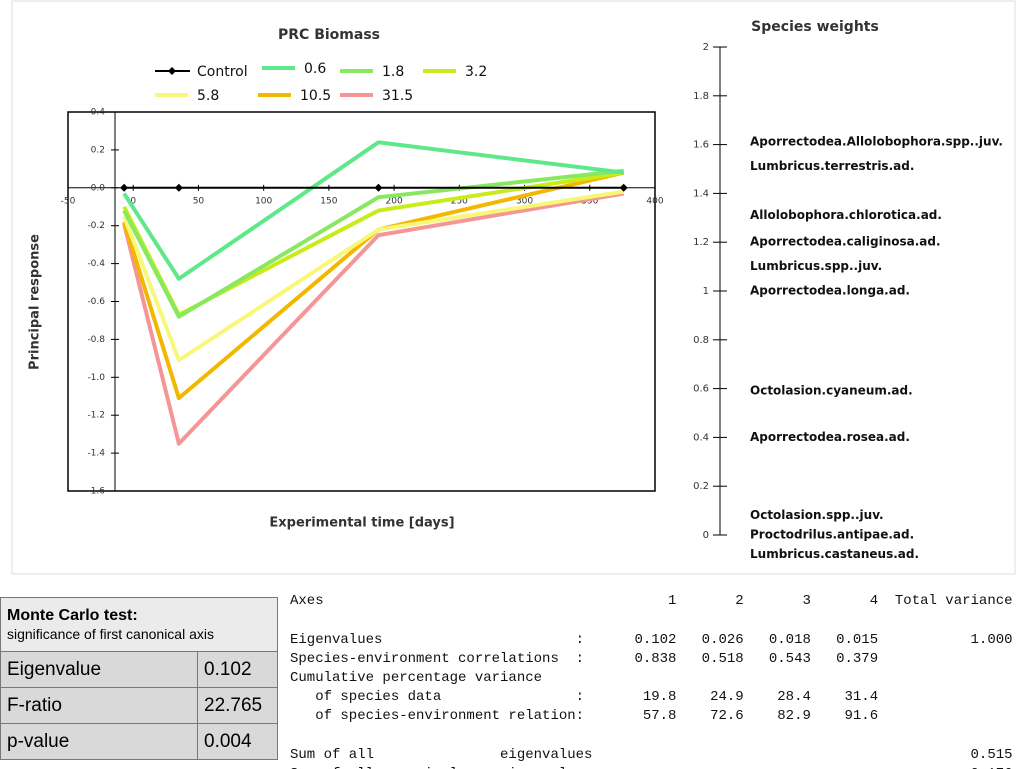  What do you see at coordinates (315, 69) in the screenshot?
I see `legend-label: 0.6` at bounding box center [315, 69].